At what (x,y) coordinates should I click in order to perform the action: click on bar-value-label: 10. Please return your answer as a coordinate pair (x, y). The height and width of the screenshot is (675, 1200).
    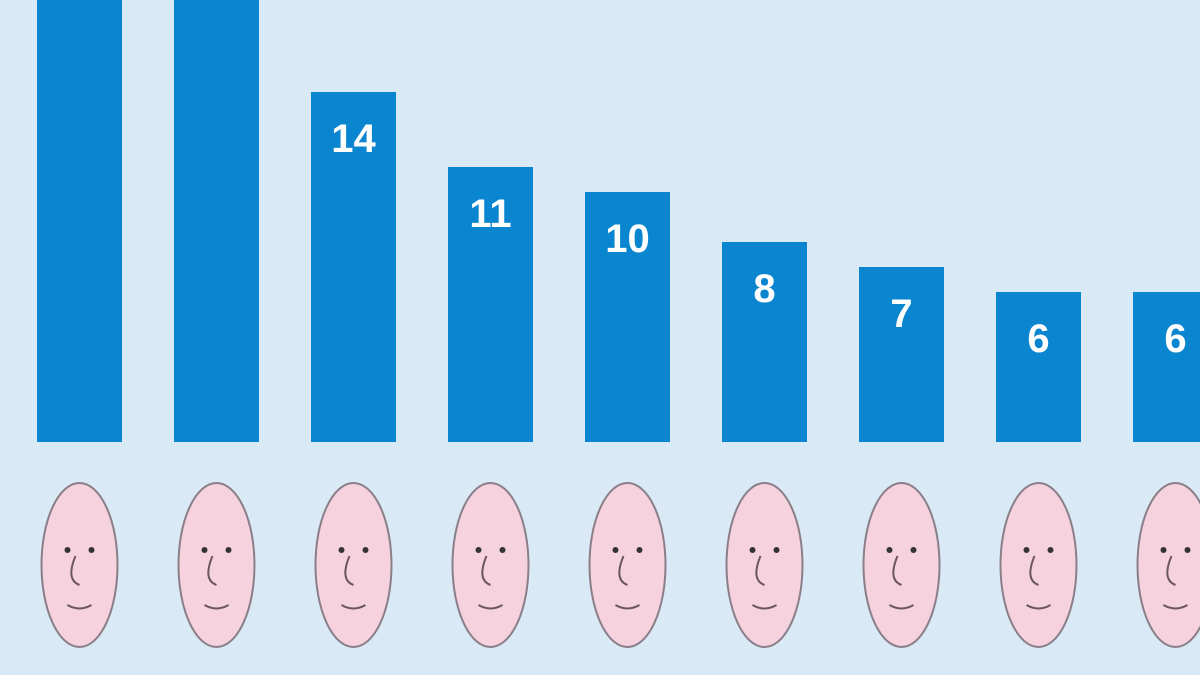
    Looking at the image, I should click on (627, 239).